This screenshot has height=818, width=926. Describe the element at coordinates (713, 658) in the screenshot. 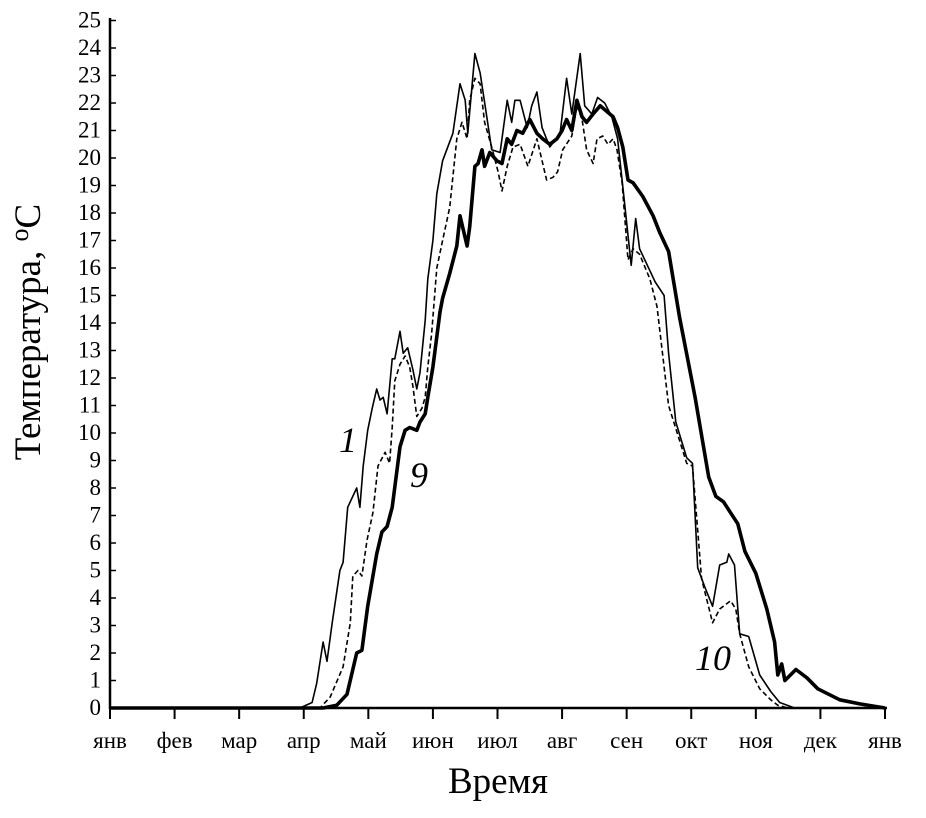

I see `series-label-10: 10` at that location.